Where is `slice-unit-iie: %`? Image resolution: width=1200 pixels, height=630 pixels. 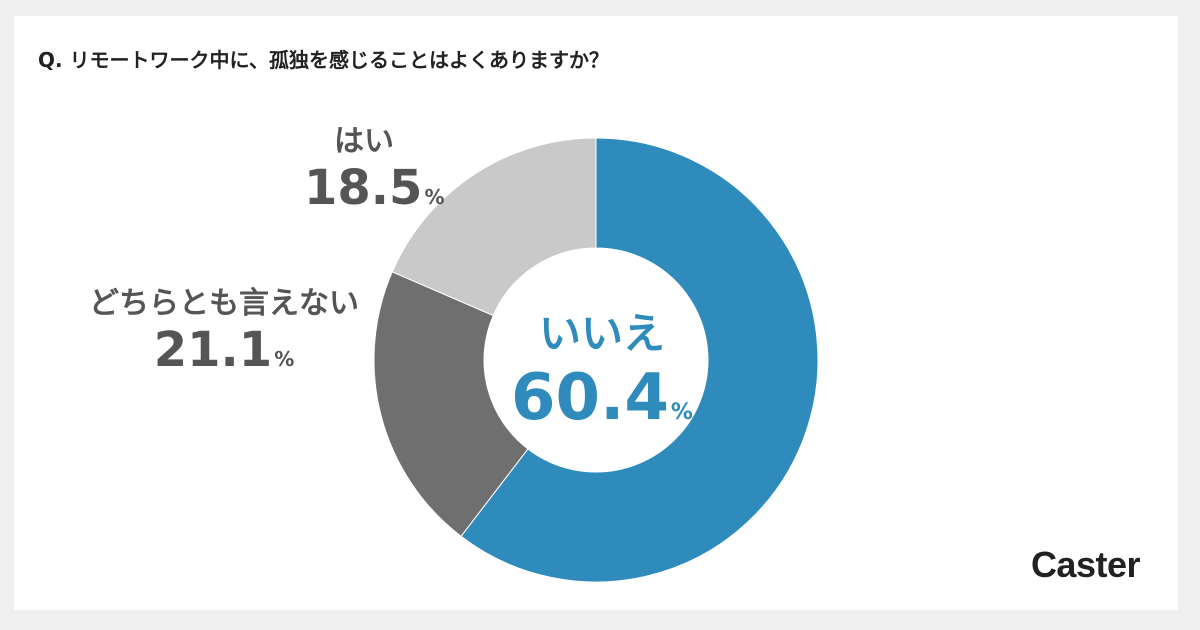
slice-unit-iie: % is located at coordinates (681, 412).